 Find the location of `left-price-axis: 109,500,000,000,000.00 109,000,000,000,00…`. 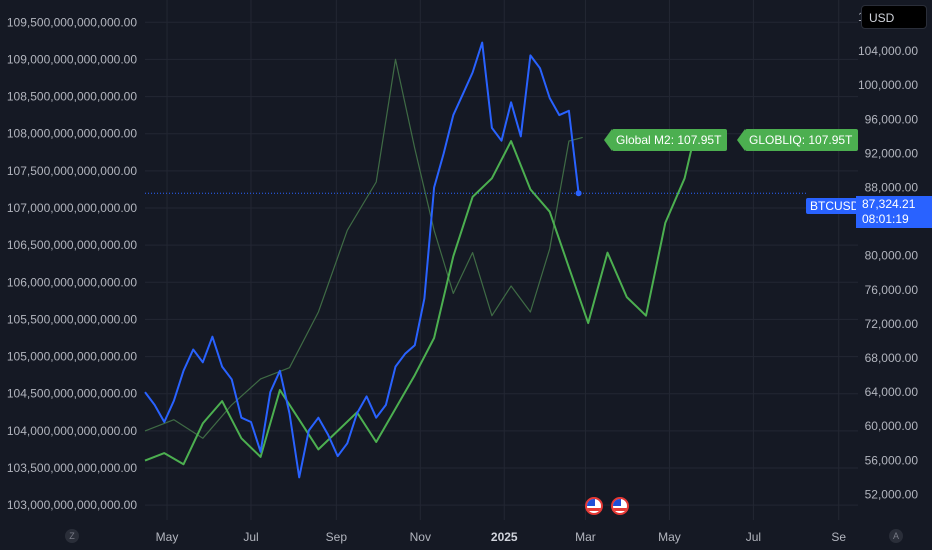

left-price-axis: 109,500,000,000,000.00 109,000,000,000,00… is located at coordinates (72, 263).